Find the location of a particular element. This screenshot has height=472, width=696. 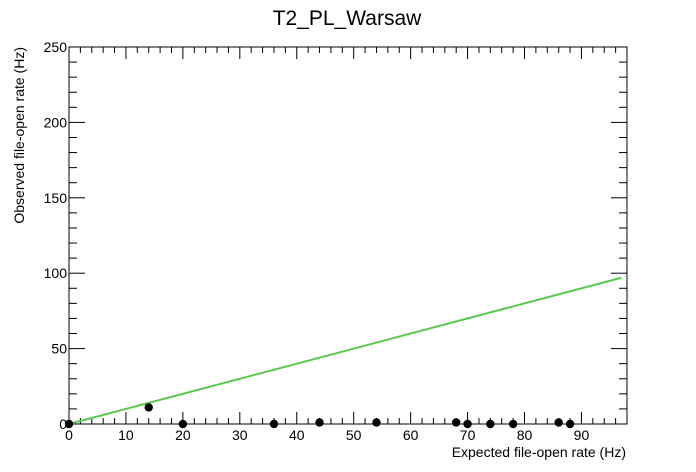

y-tick-label: 0 is located at coordinates (63, 424).